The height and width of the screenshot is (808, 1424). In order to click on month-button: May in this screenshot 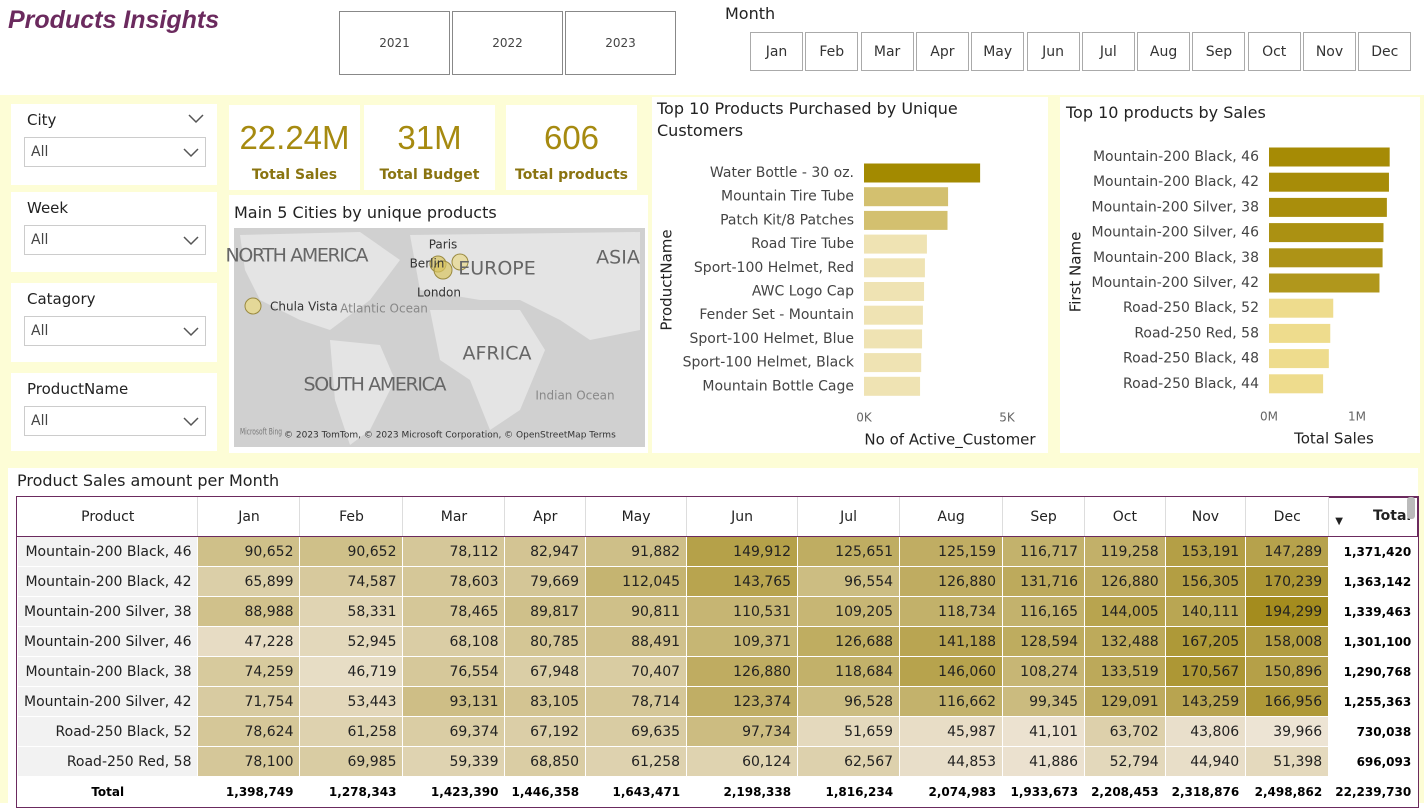, I will do `click(998, 51)`.